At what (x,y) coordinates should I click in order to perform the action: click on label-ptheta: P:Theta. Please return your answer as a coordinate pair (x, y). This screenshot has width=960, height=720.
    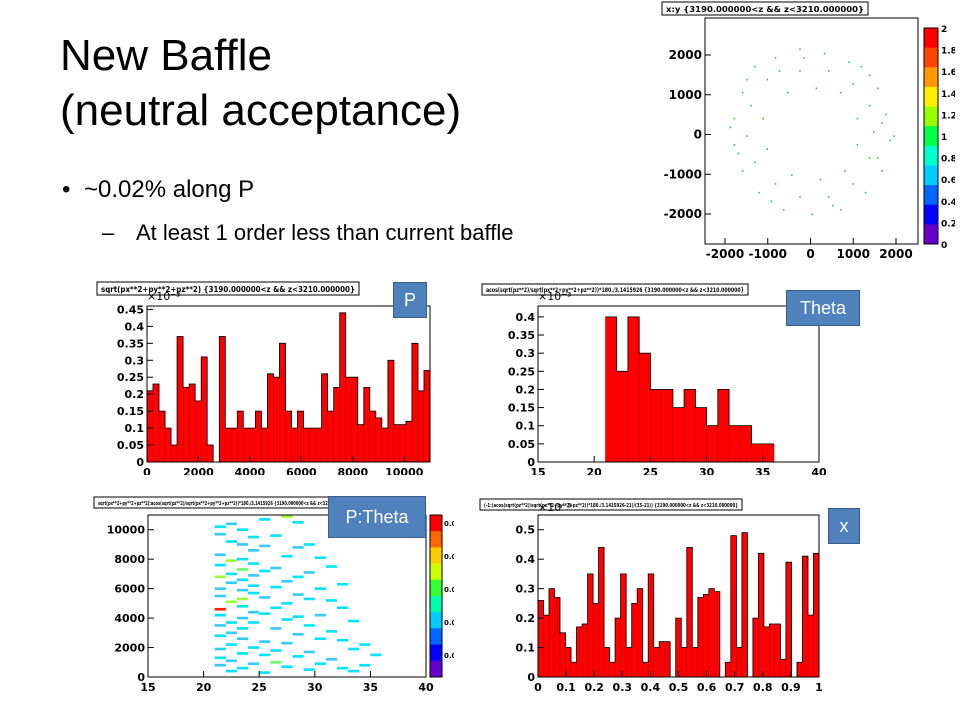
    Looking at the image, I should click on (377, 517).